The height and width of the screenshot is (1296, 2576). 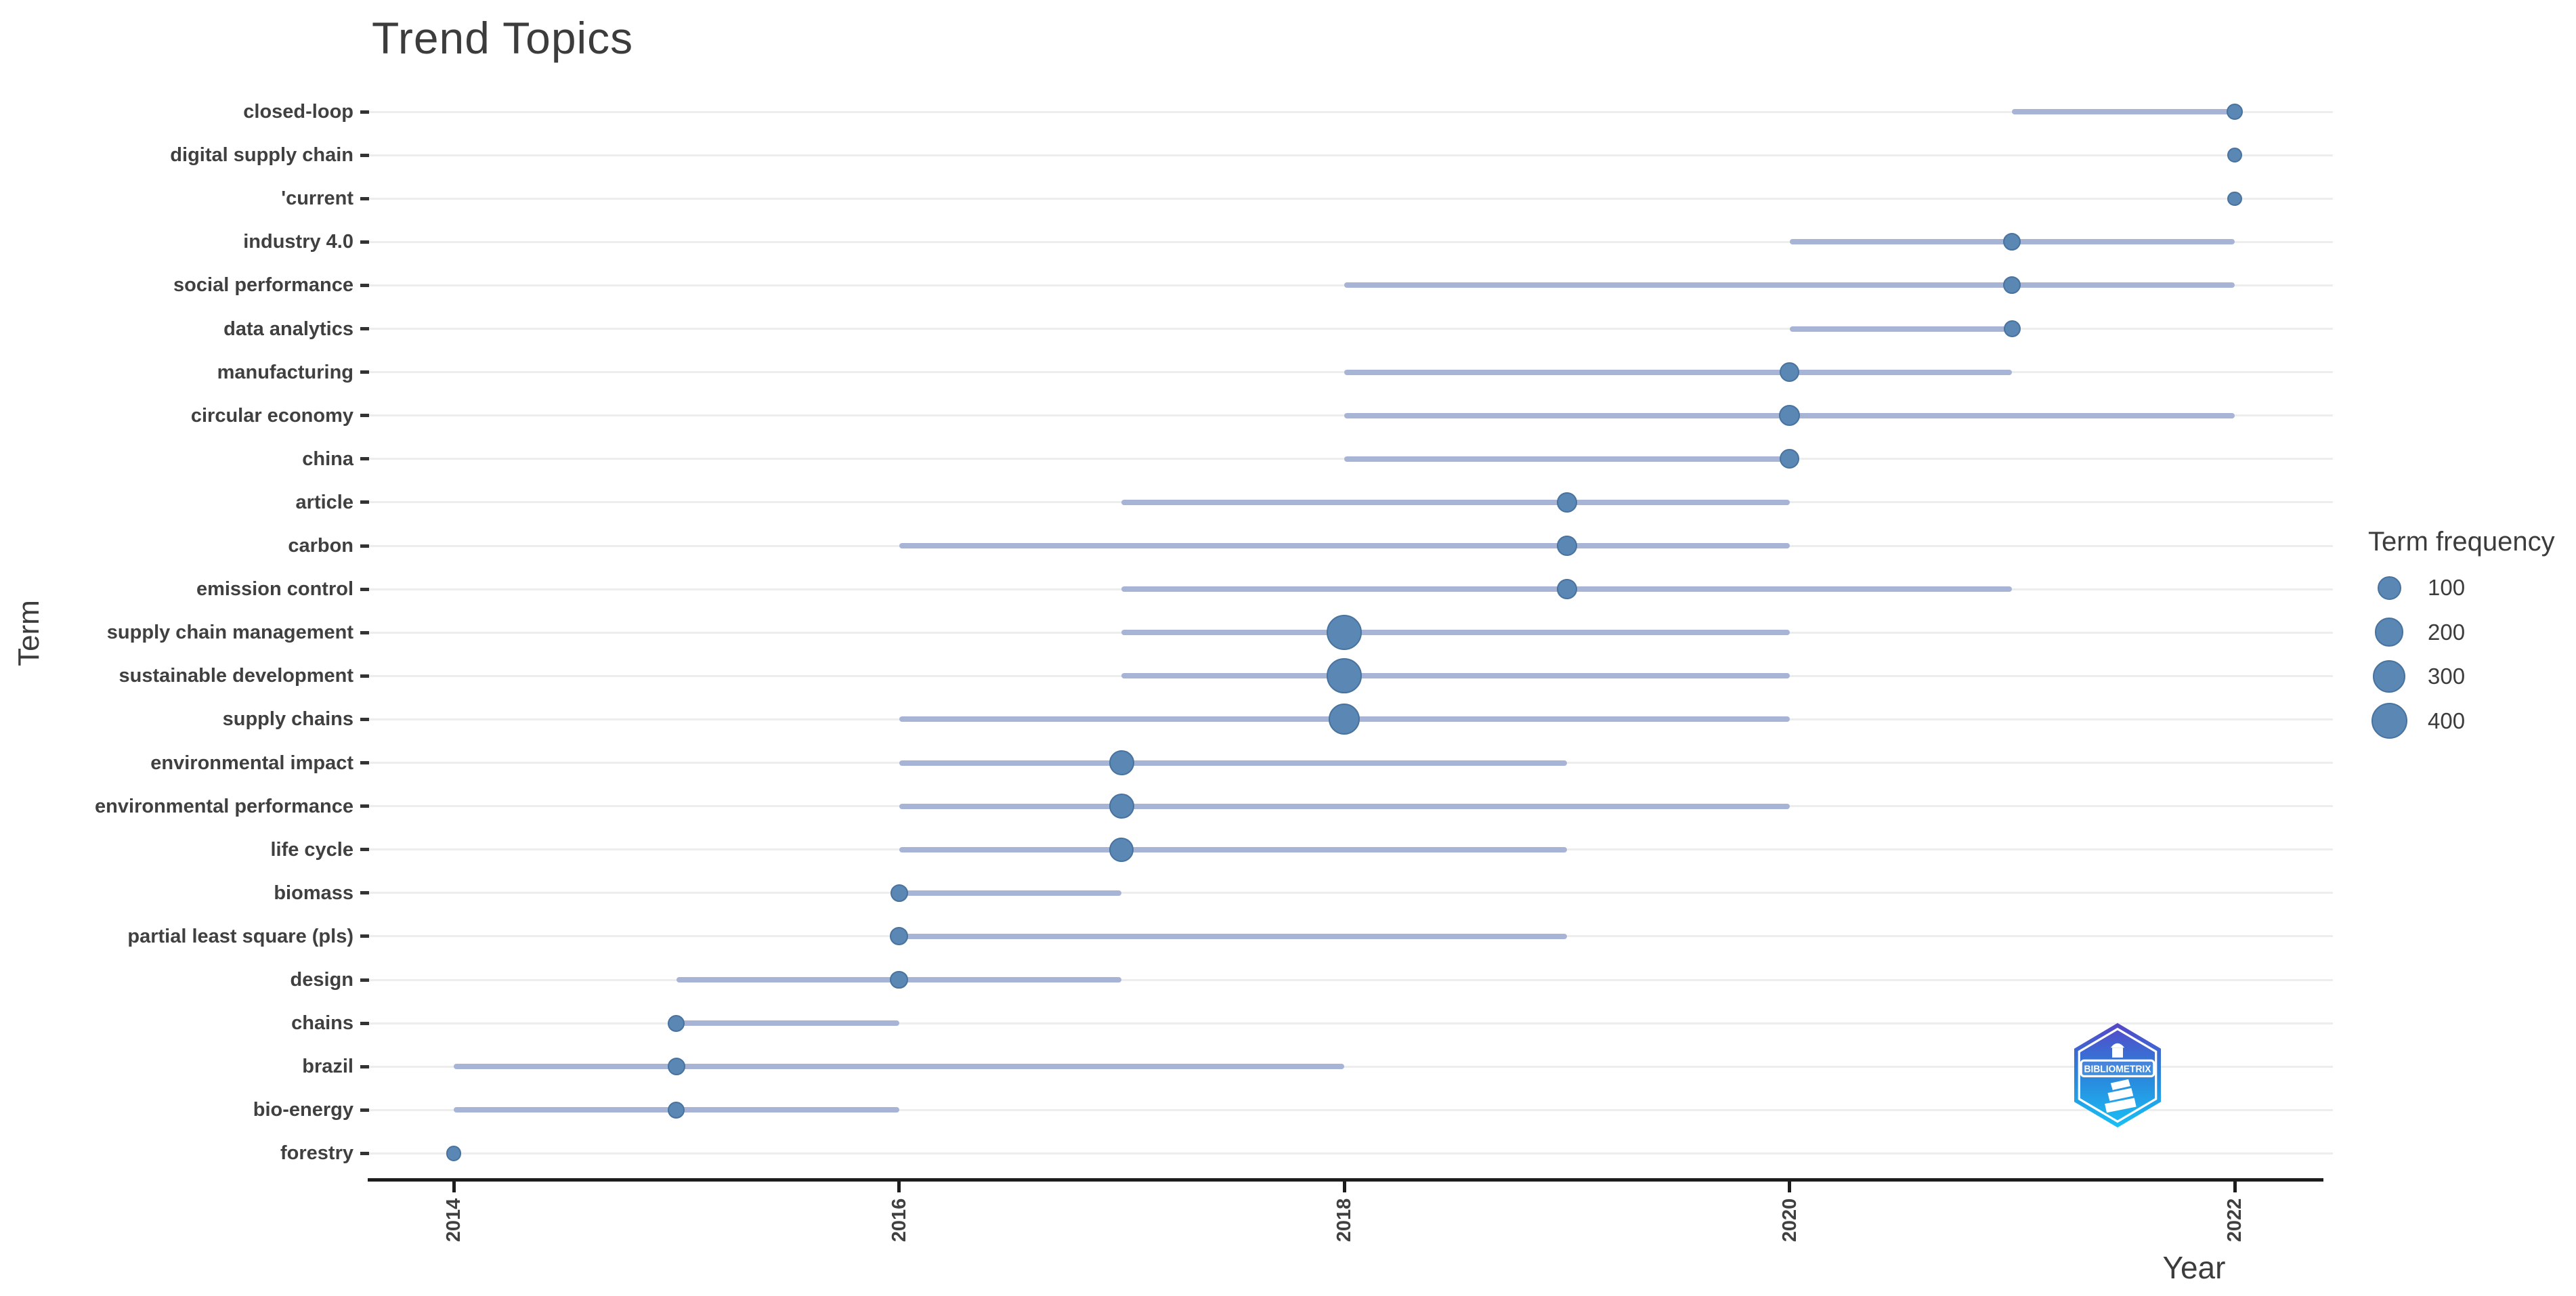 What do you see at coordinates (321, 980) in the screenshot?
I see `term-label: design` at bounding box center [321, 980].